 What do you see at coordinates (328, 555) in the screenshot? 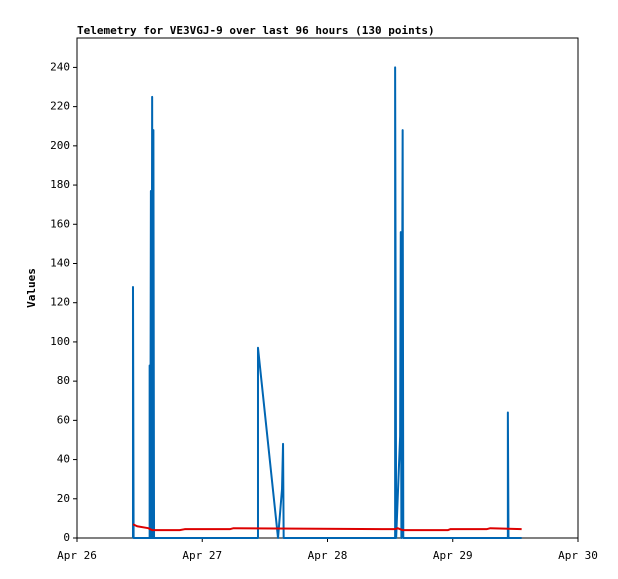
I see `x-tick-label: Apr 28` at bounding box center [328, 555].